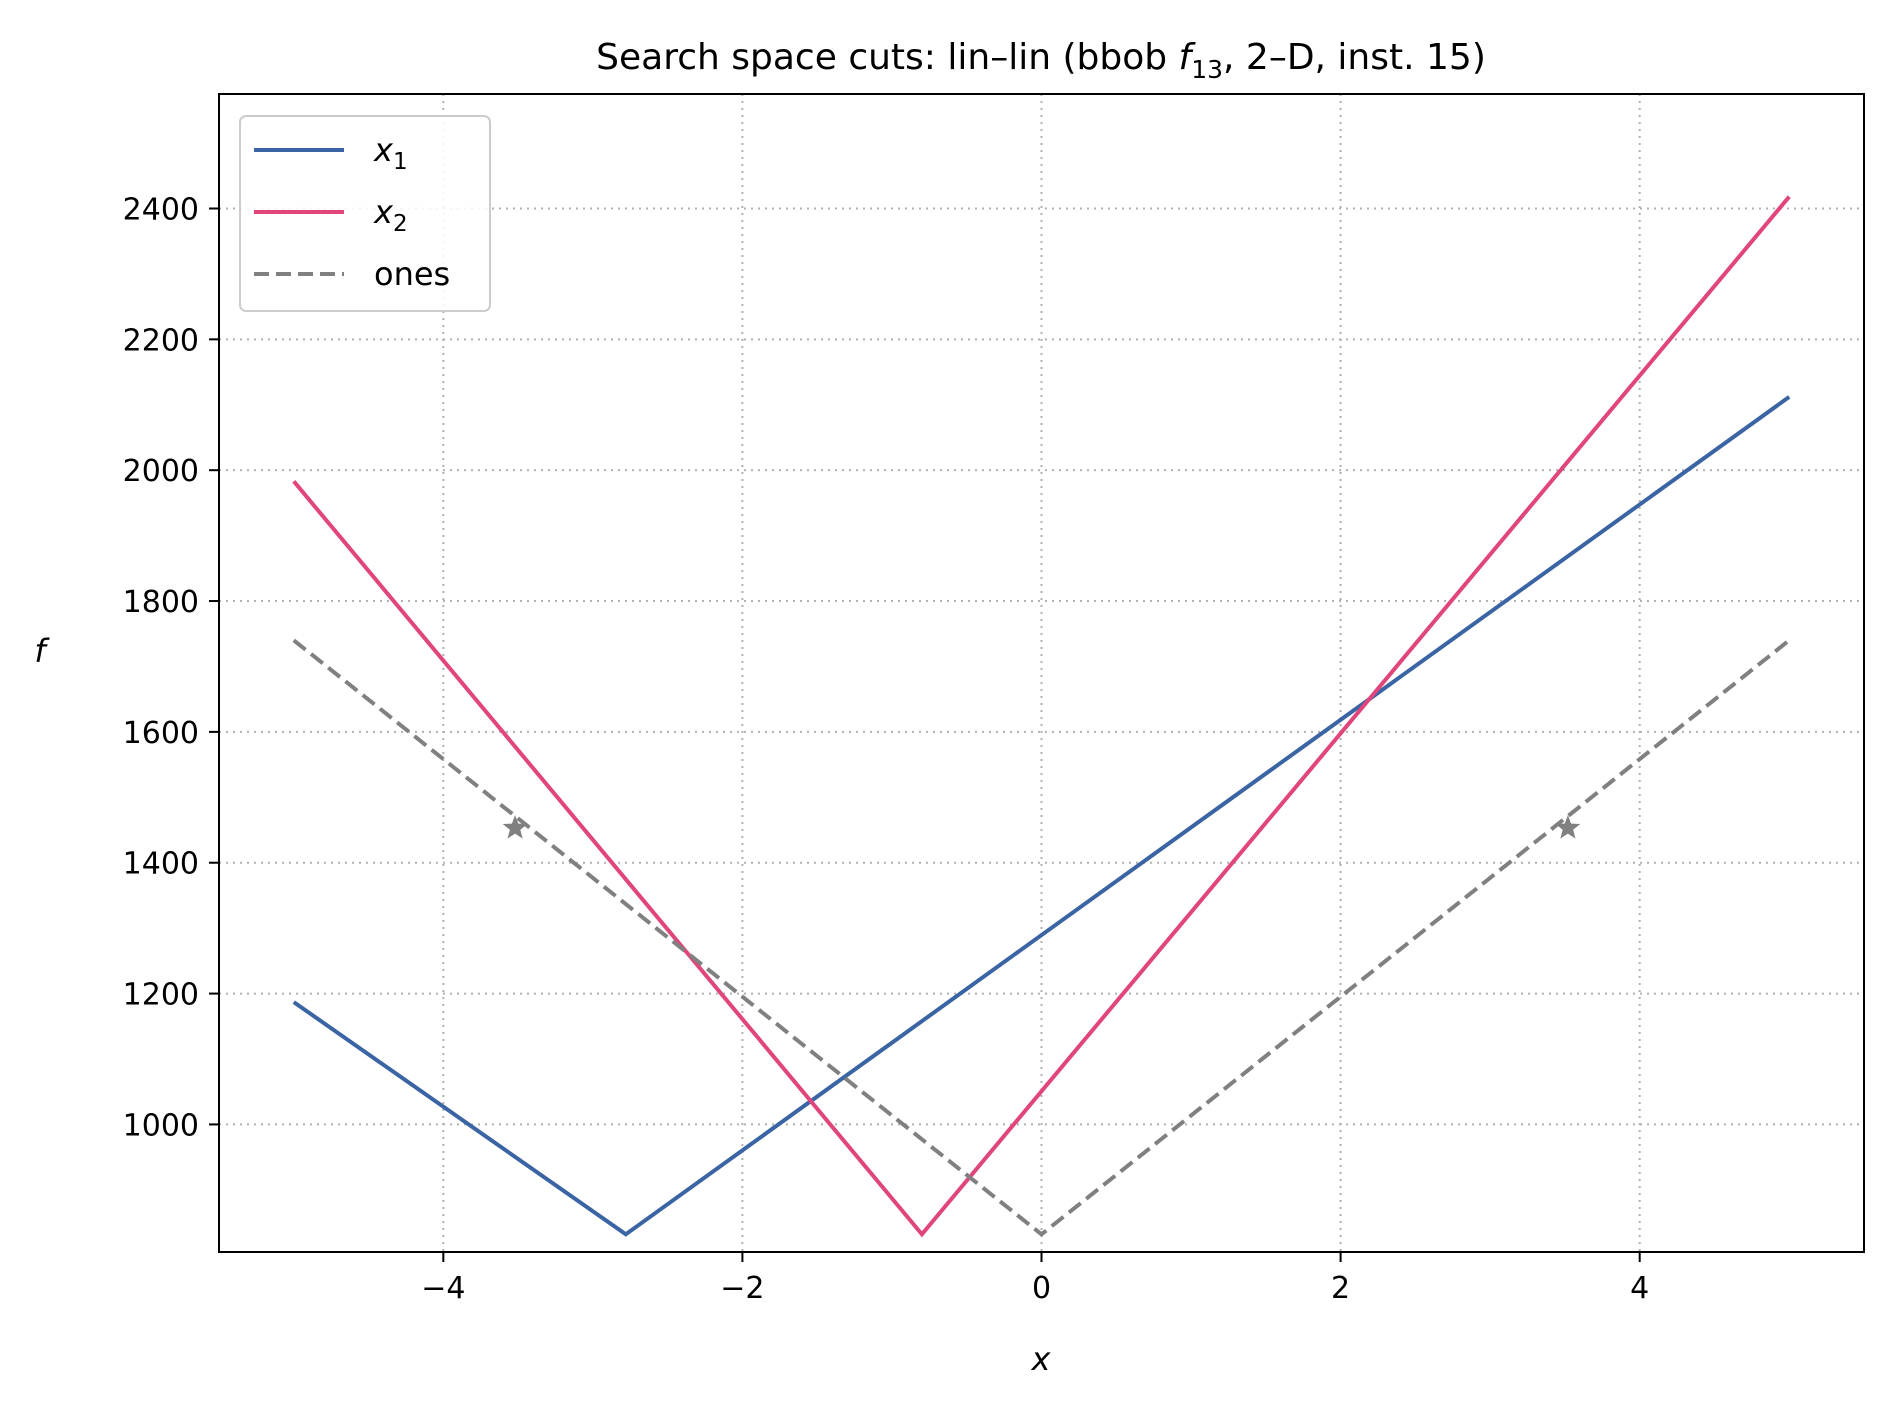 Image resolution: width=1887 pixels, height=1404 pixels. Describe the element at coordinates (443, 1288) in the screenshot. I see `x-tick-label: −4` at that location.